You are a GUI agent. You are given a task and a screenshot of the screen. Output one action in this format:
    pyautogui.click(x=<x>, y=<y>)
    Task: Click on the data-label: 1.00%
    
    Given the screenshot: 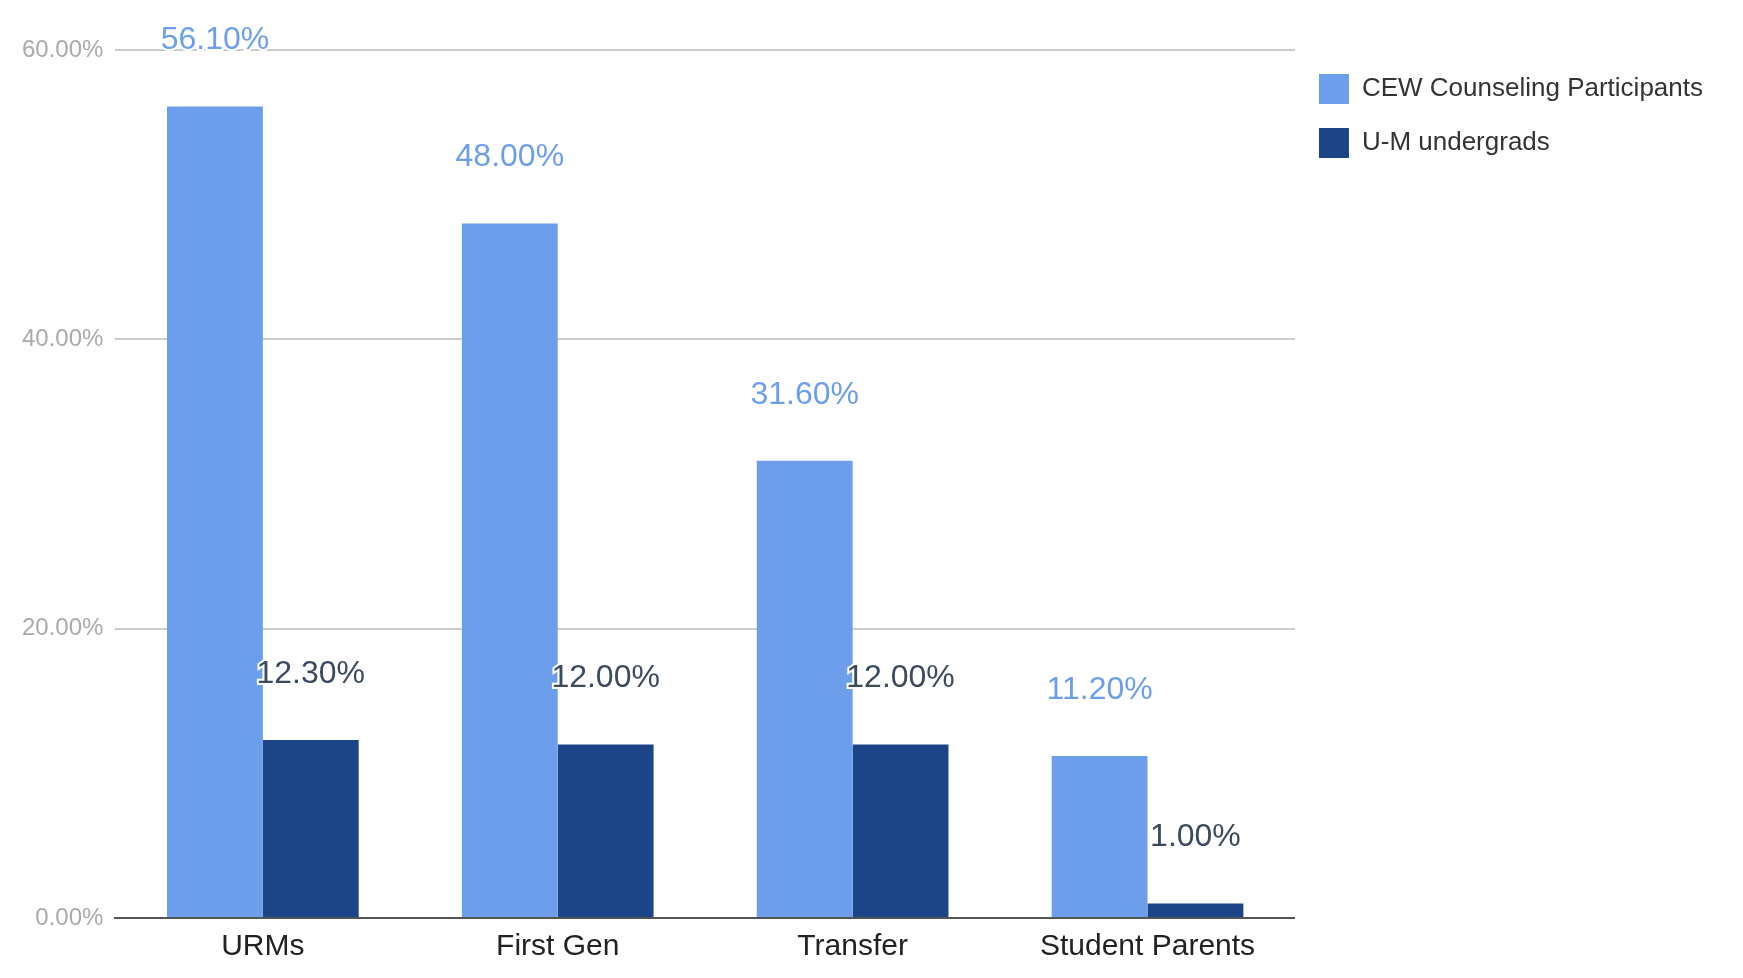 What is the action you would take?
    pyautogui.click(x=1195, y=835)
    